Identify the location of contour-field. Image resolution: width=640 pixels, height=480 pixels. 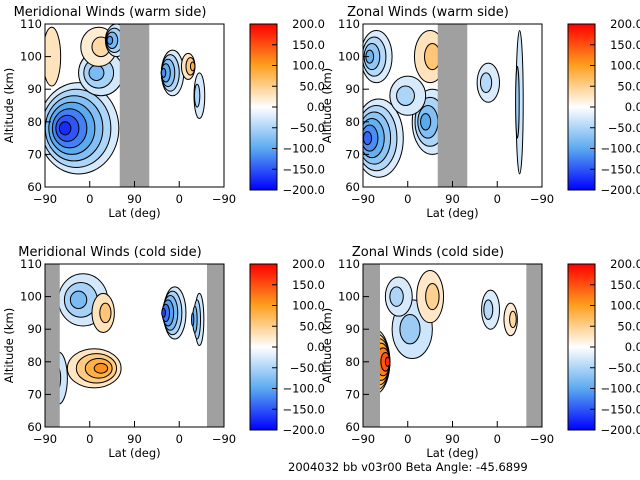
(126, 339).